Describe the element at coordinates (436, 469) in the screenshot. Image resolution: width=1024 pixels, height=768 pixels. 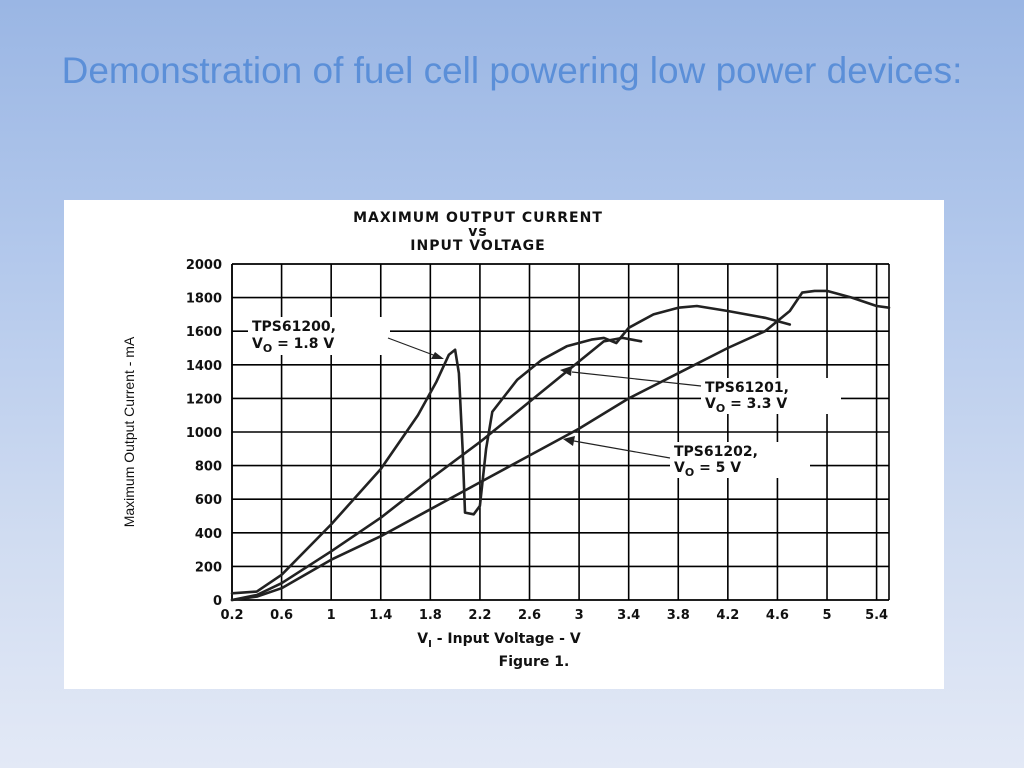
I see `series-line-tps61201` at that location.